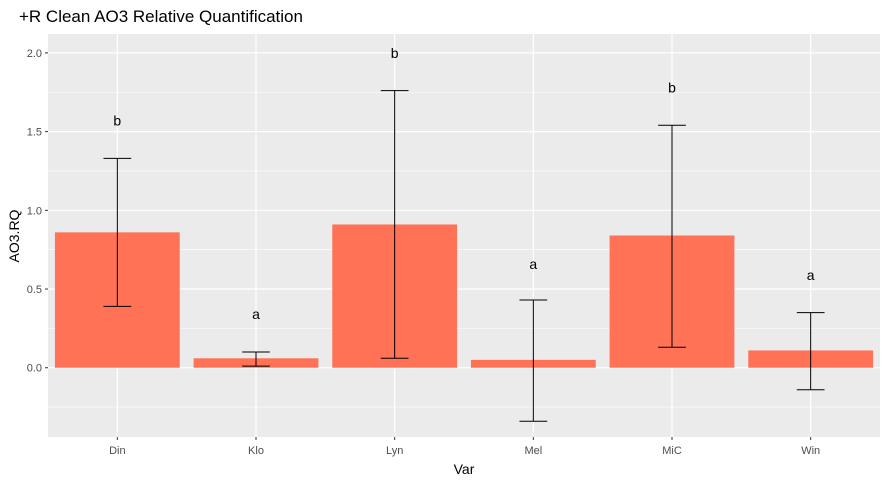 The height and width of the screenshot is (483, 887). I want to click on x-tick-label: Klo, so click(256, 451).